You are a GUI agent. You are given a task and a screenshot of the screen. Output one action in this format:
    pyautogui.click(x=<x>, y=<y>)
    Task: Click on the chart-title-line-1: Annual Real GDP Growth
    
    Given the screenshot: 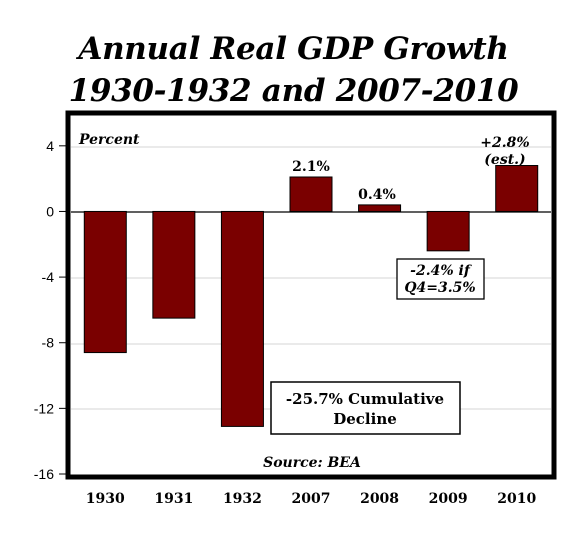 What is the action you would take?
    pyautogui.click(x=293, y=49)
    